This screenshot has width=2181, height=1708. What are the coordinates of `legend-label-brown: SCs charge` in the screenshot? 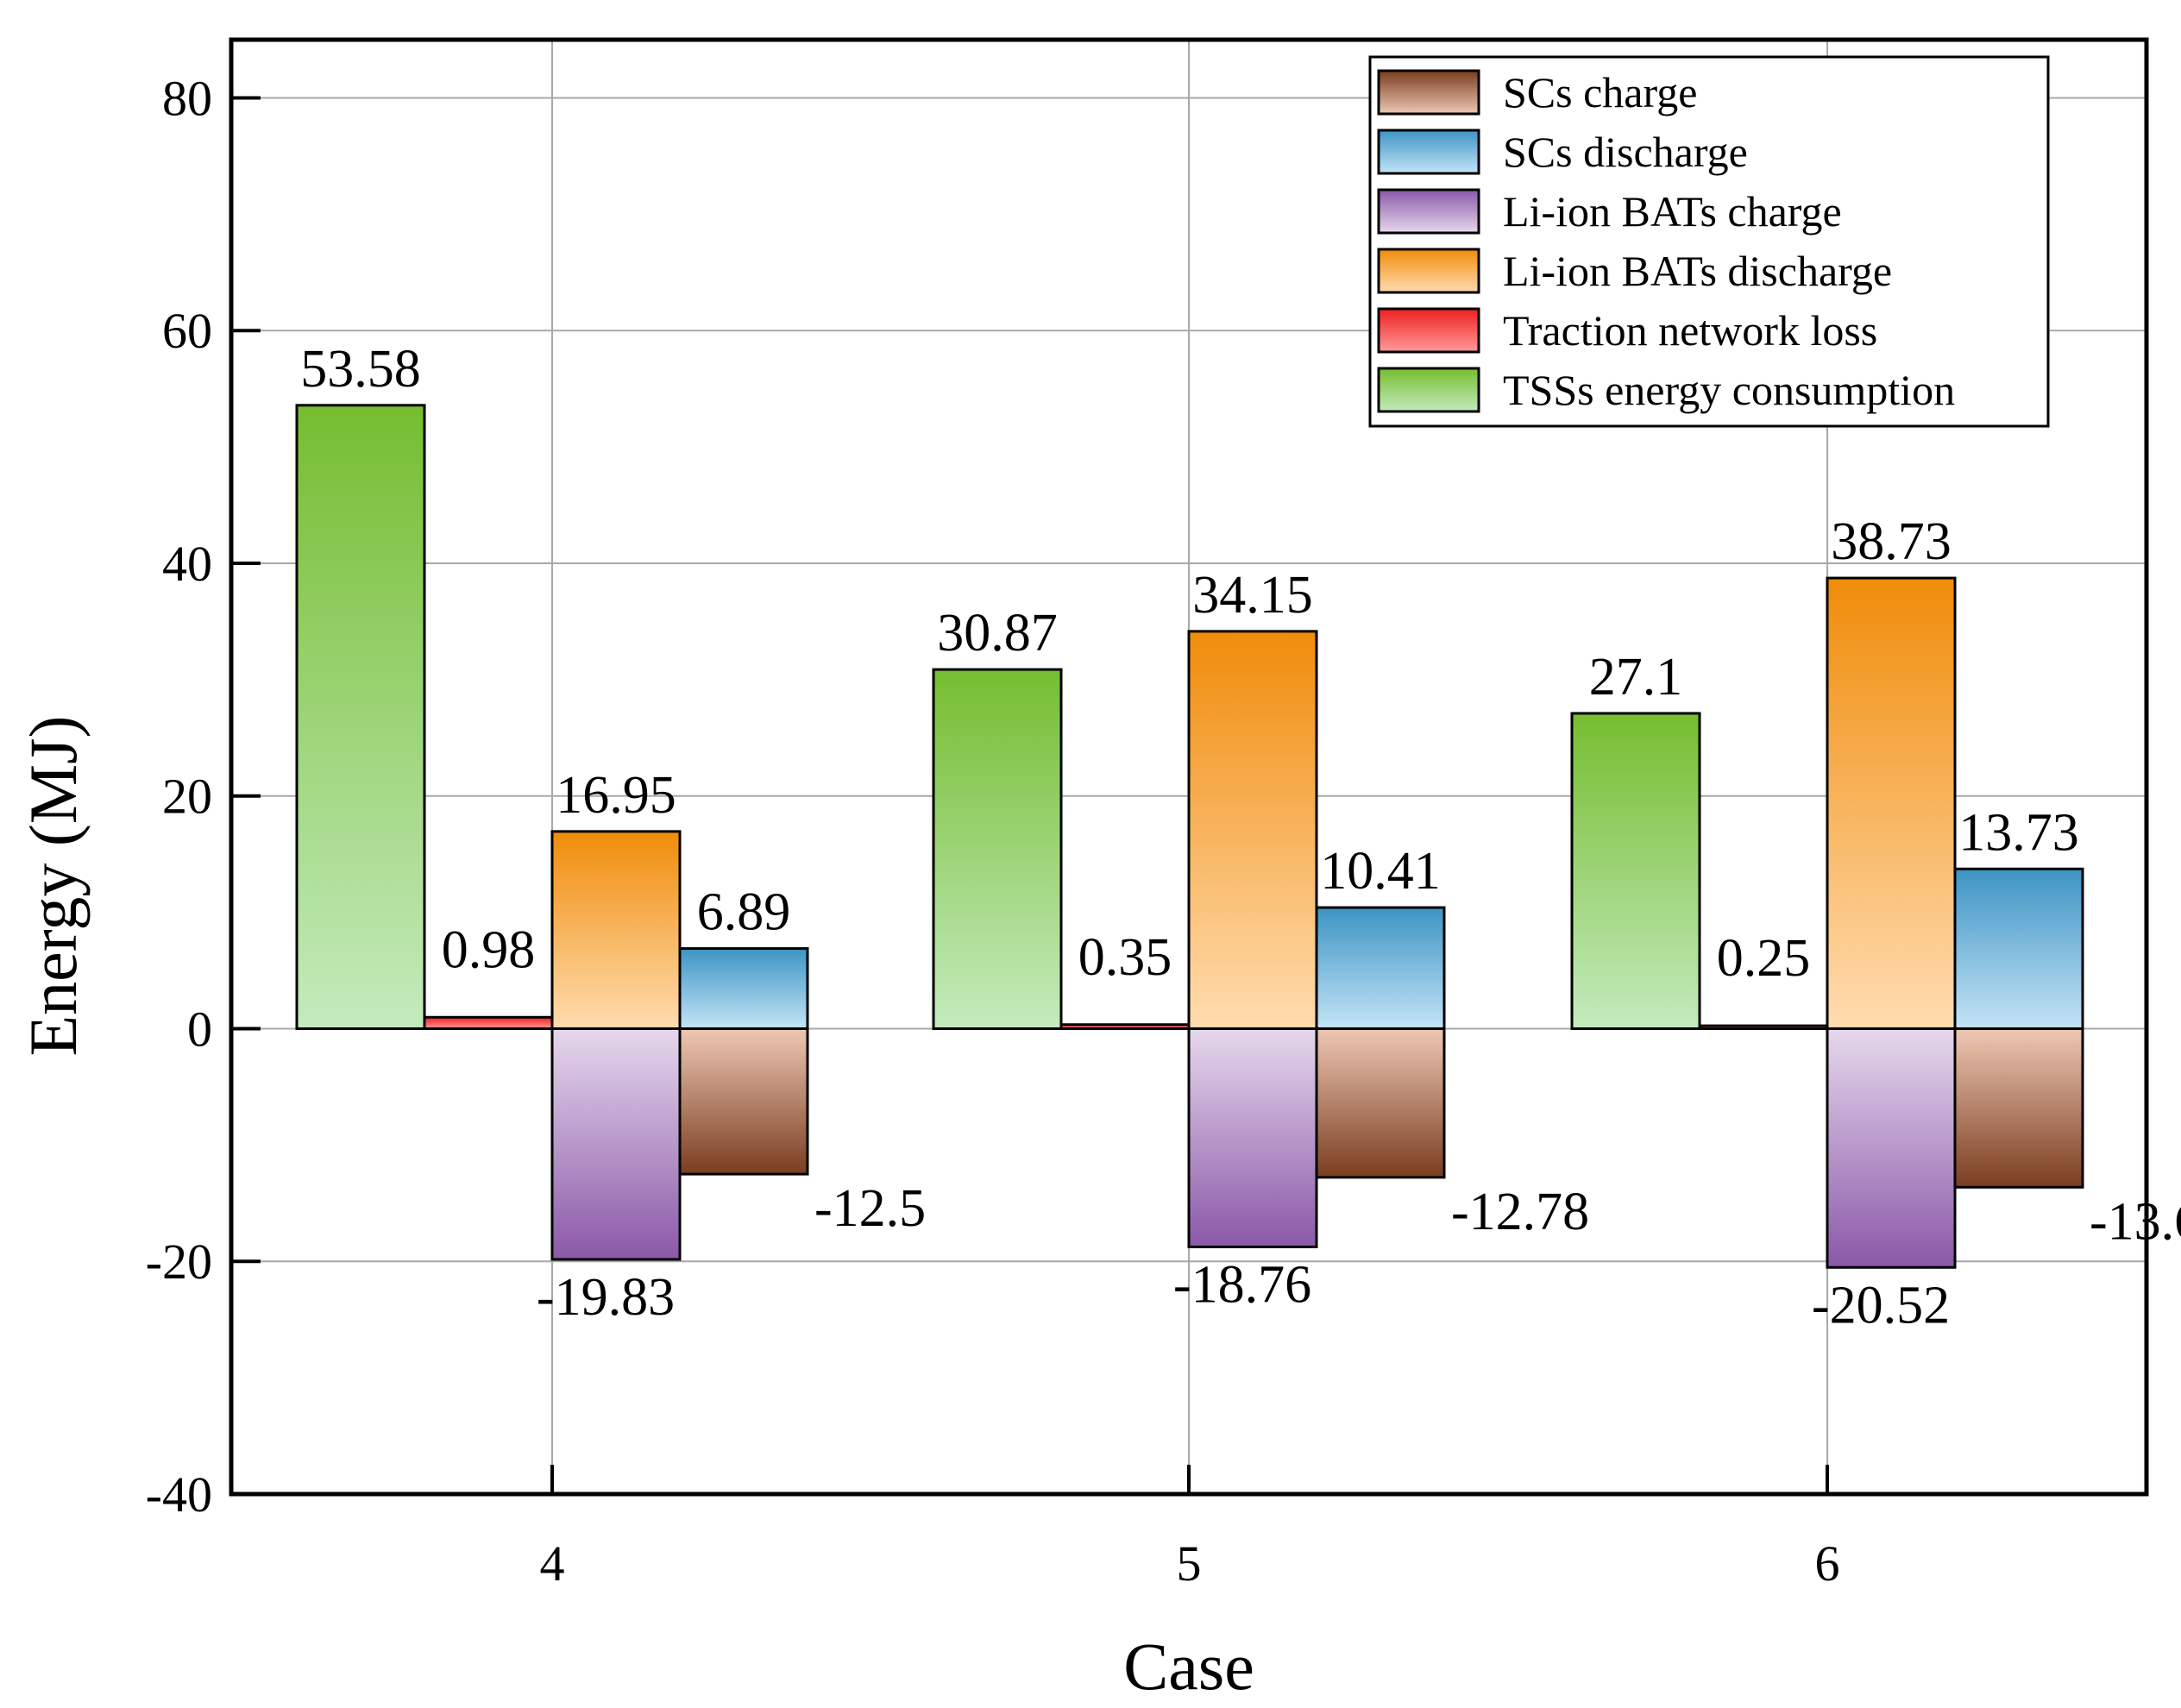 It's located at (1600, 92).